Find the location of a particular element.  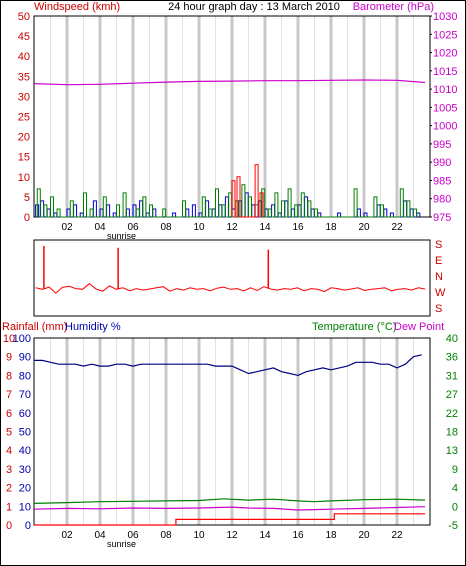

rainfall-axis: 0 1 2 3 4 5 6 7 8 9 10 is located at coordinates (9, 432).